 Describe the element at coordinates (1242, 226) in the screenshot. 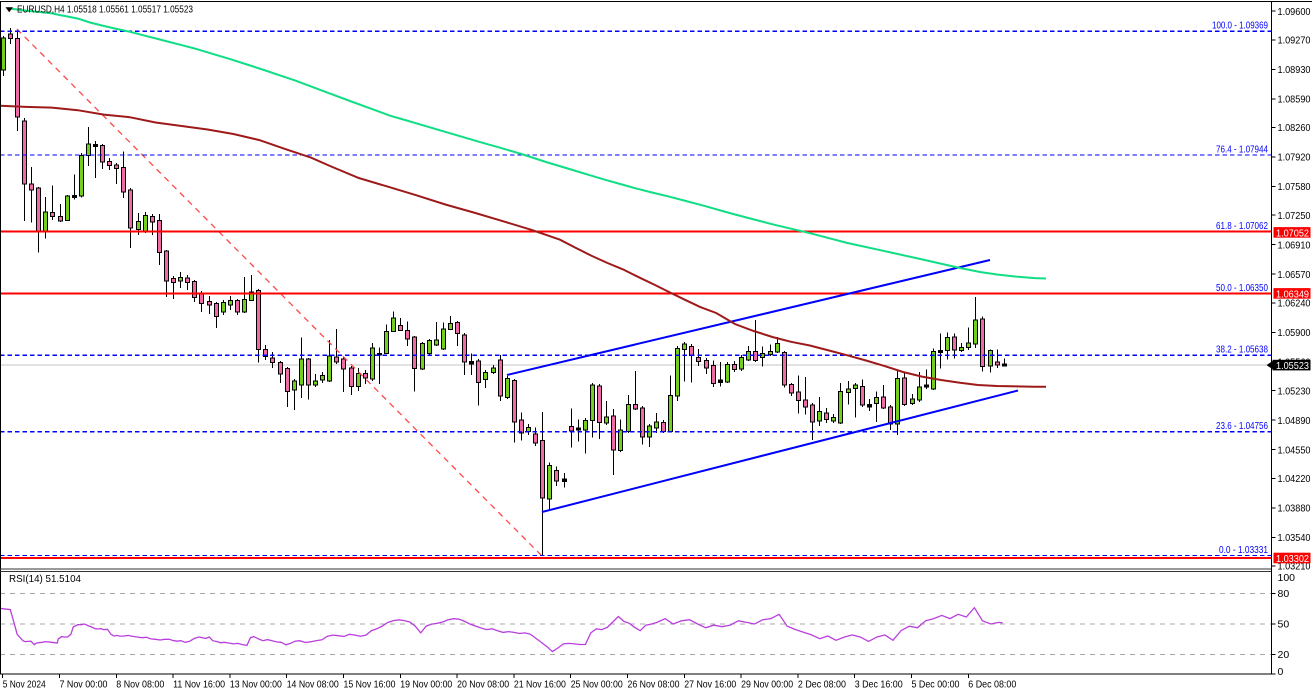

I see `svg-text: 61.8 - 1.07062` at that location.